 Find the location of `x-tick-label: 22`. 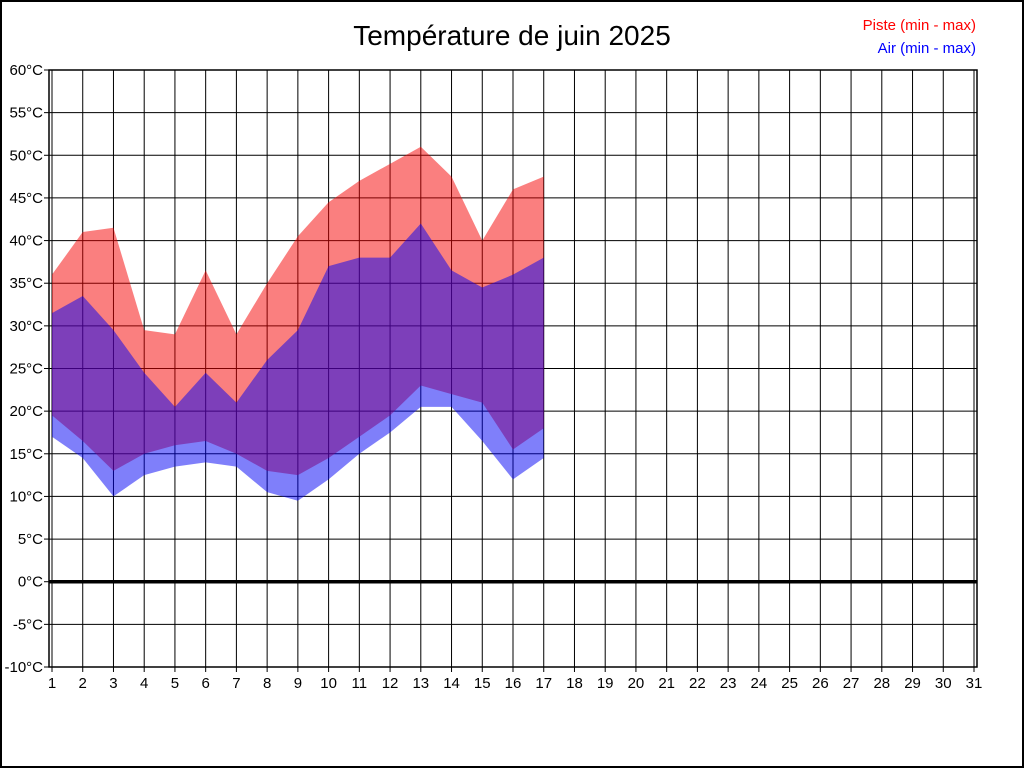

x-tick-label: 22 is located at coordinates (697, 683).